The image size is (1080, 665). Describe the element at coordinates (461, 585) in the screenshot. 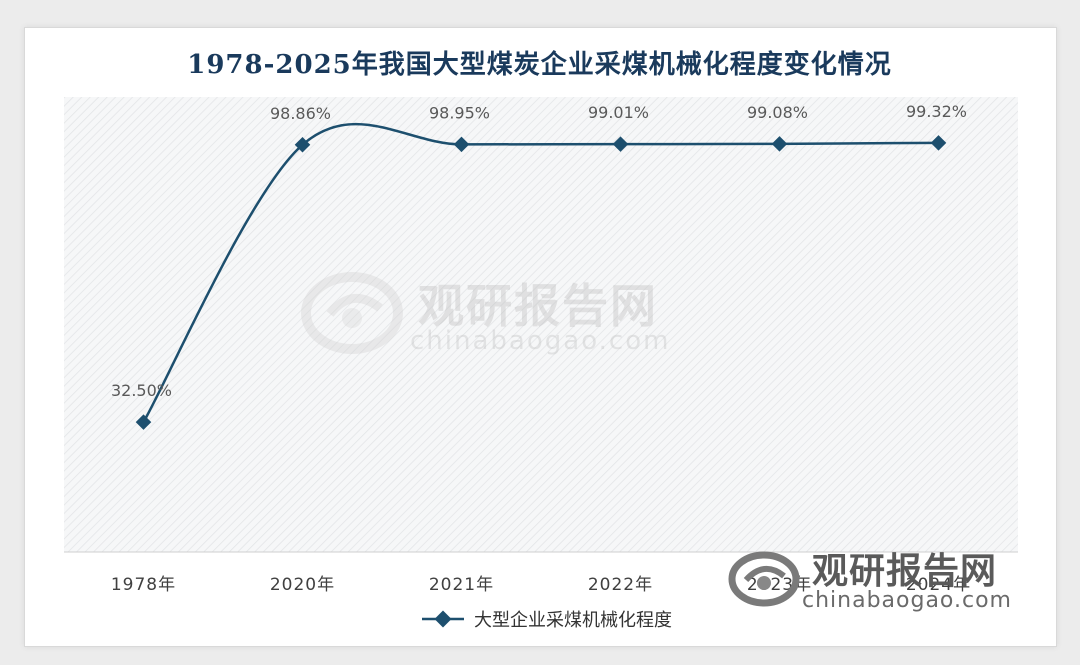

I see `x-tick-label: 2021年` at that location.